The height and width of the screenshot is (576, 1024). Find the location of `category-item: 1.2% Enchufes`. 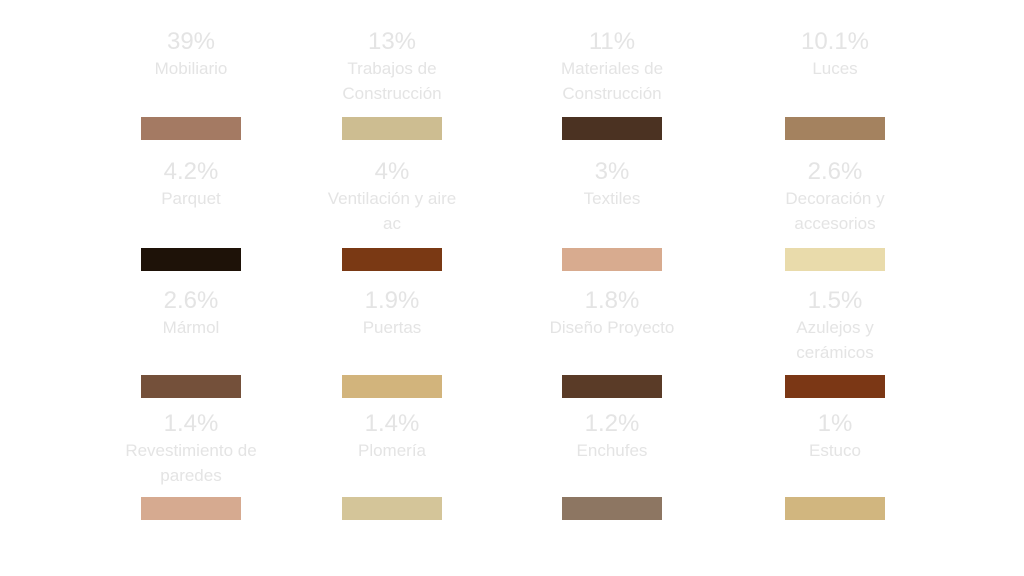

category-item: 1.2% Enchufes is located at coordinates (612, 436).